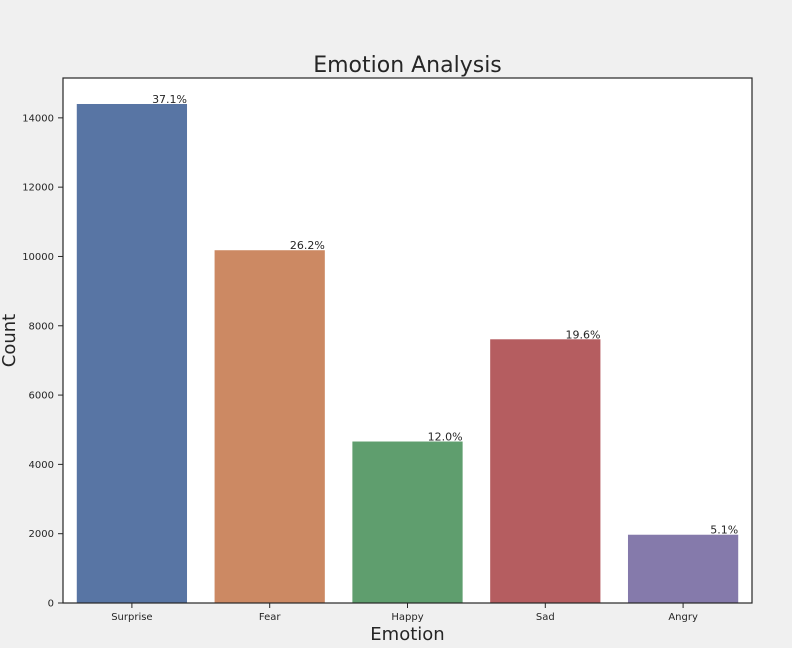 The width and height of the screenshot is (792, 648). Describe the element at coordinates (724, 530) in the screenshot. I see `percent-label-angry: 5.1%` at that location.